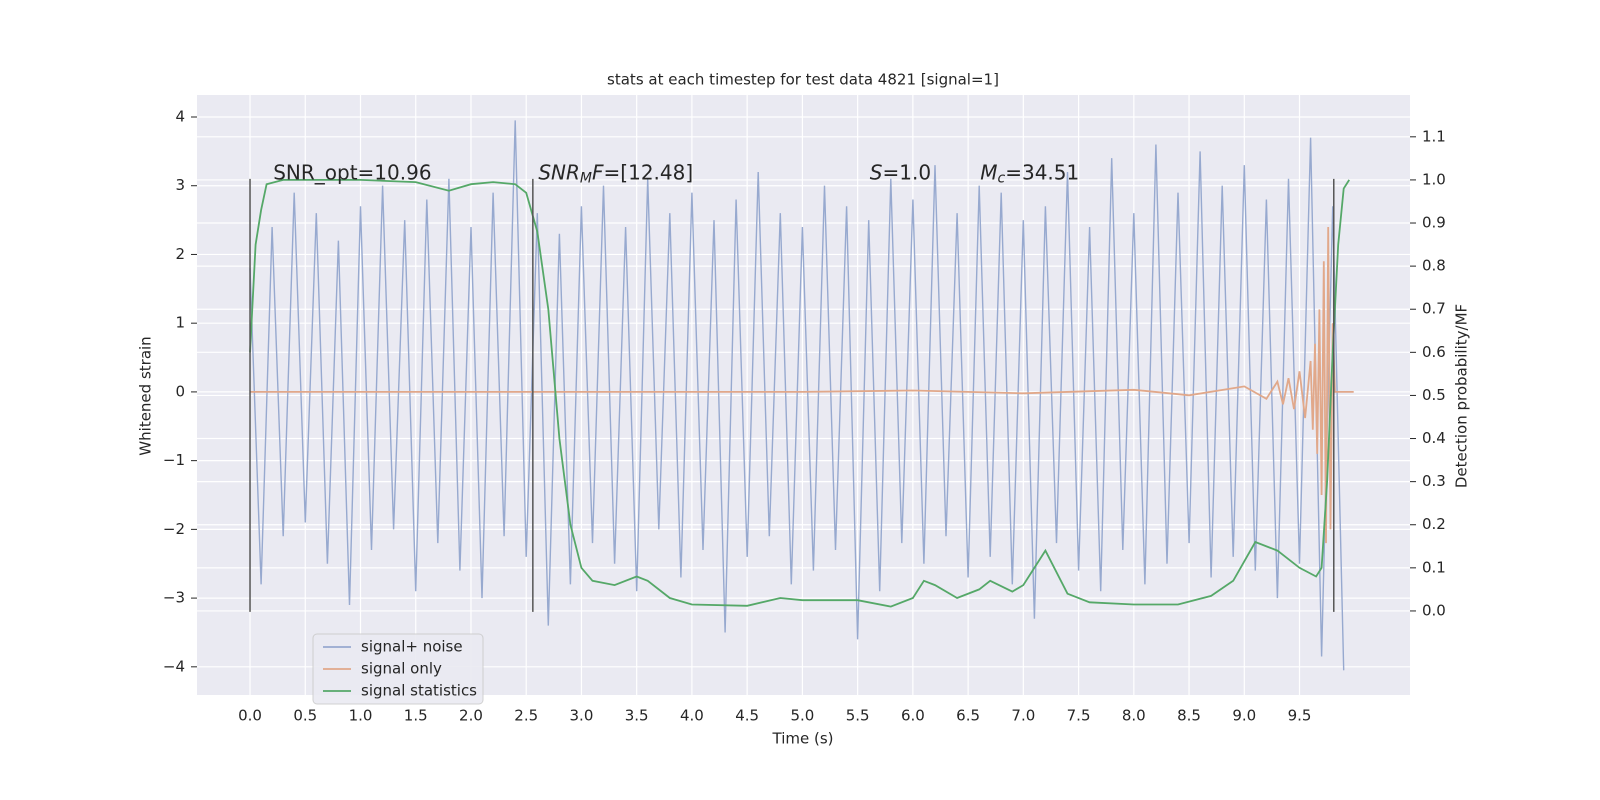 This screenshot has height=800, width=1600. Describe the element at coordinates (1434, 524) in the screenshot. I see `y2-tick-label: 0.2` at that location.